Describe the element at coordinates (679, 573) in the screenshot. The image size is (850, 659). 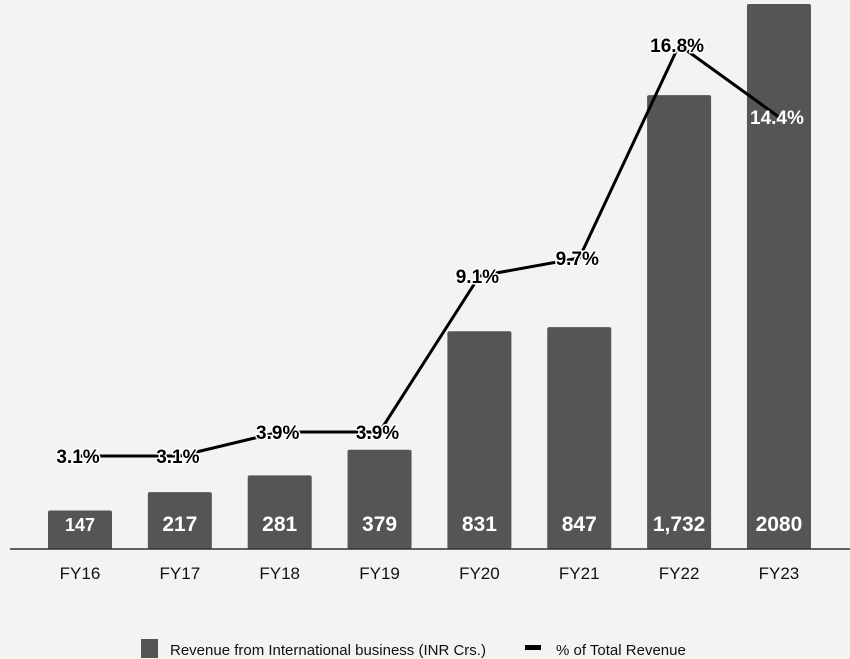
I see `x-tick-label-fy22: FY22` at that location.